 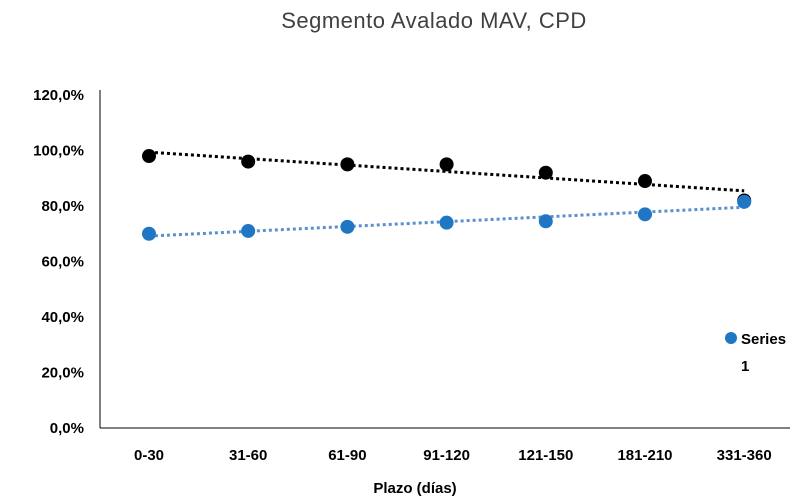 What do you see at coordinates (67, 428) in the screenshot?
I see `y-tick-label: 0,0%` at bounding box center [67, 428].